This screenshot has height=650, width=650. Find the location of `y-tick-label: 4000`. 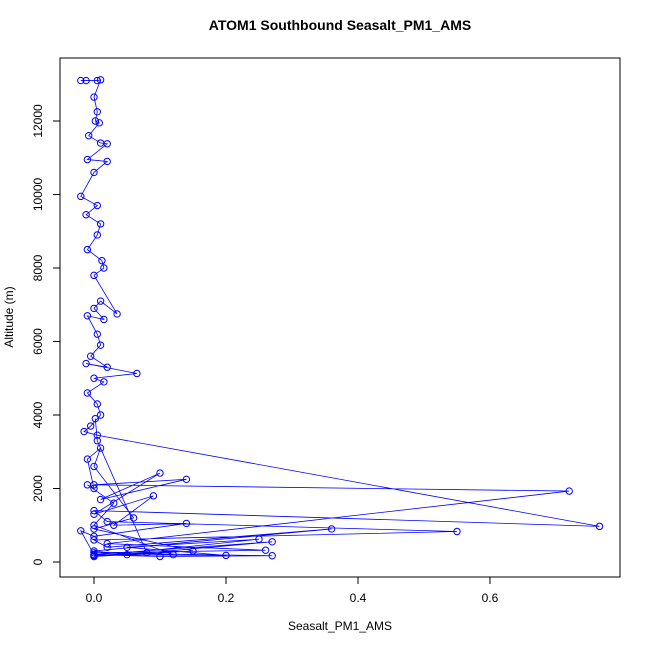

y-tick-label: 4000 is located at coordinates (38, 414).